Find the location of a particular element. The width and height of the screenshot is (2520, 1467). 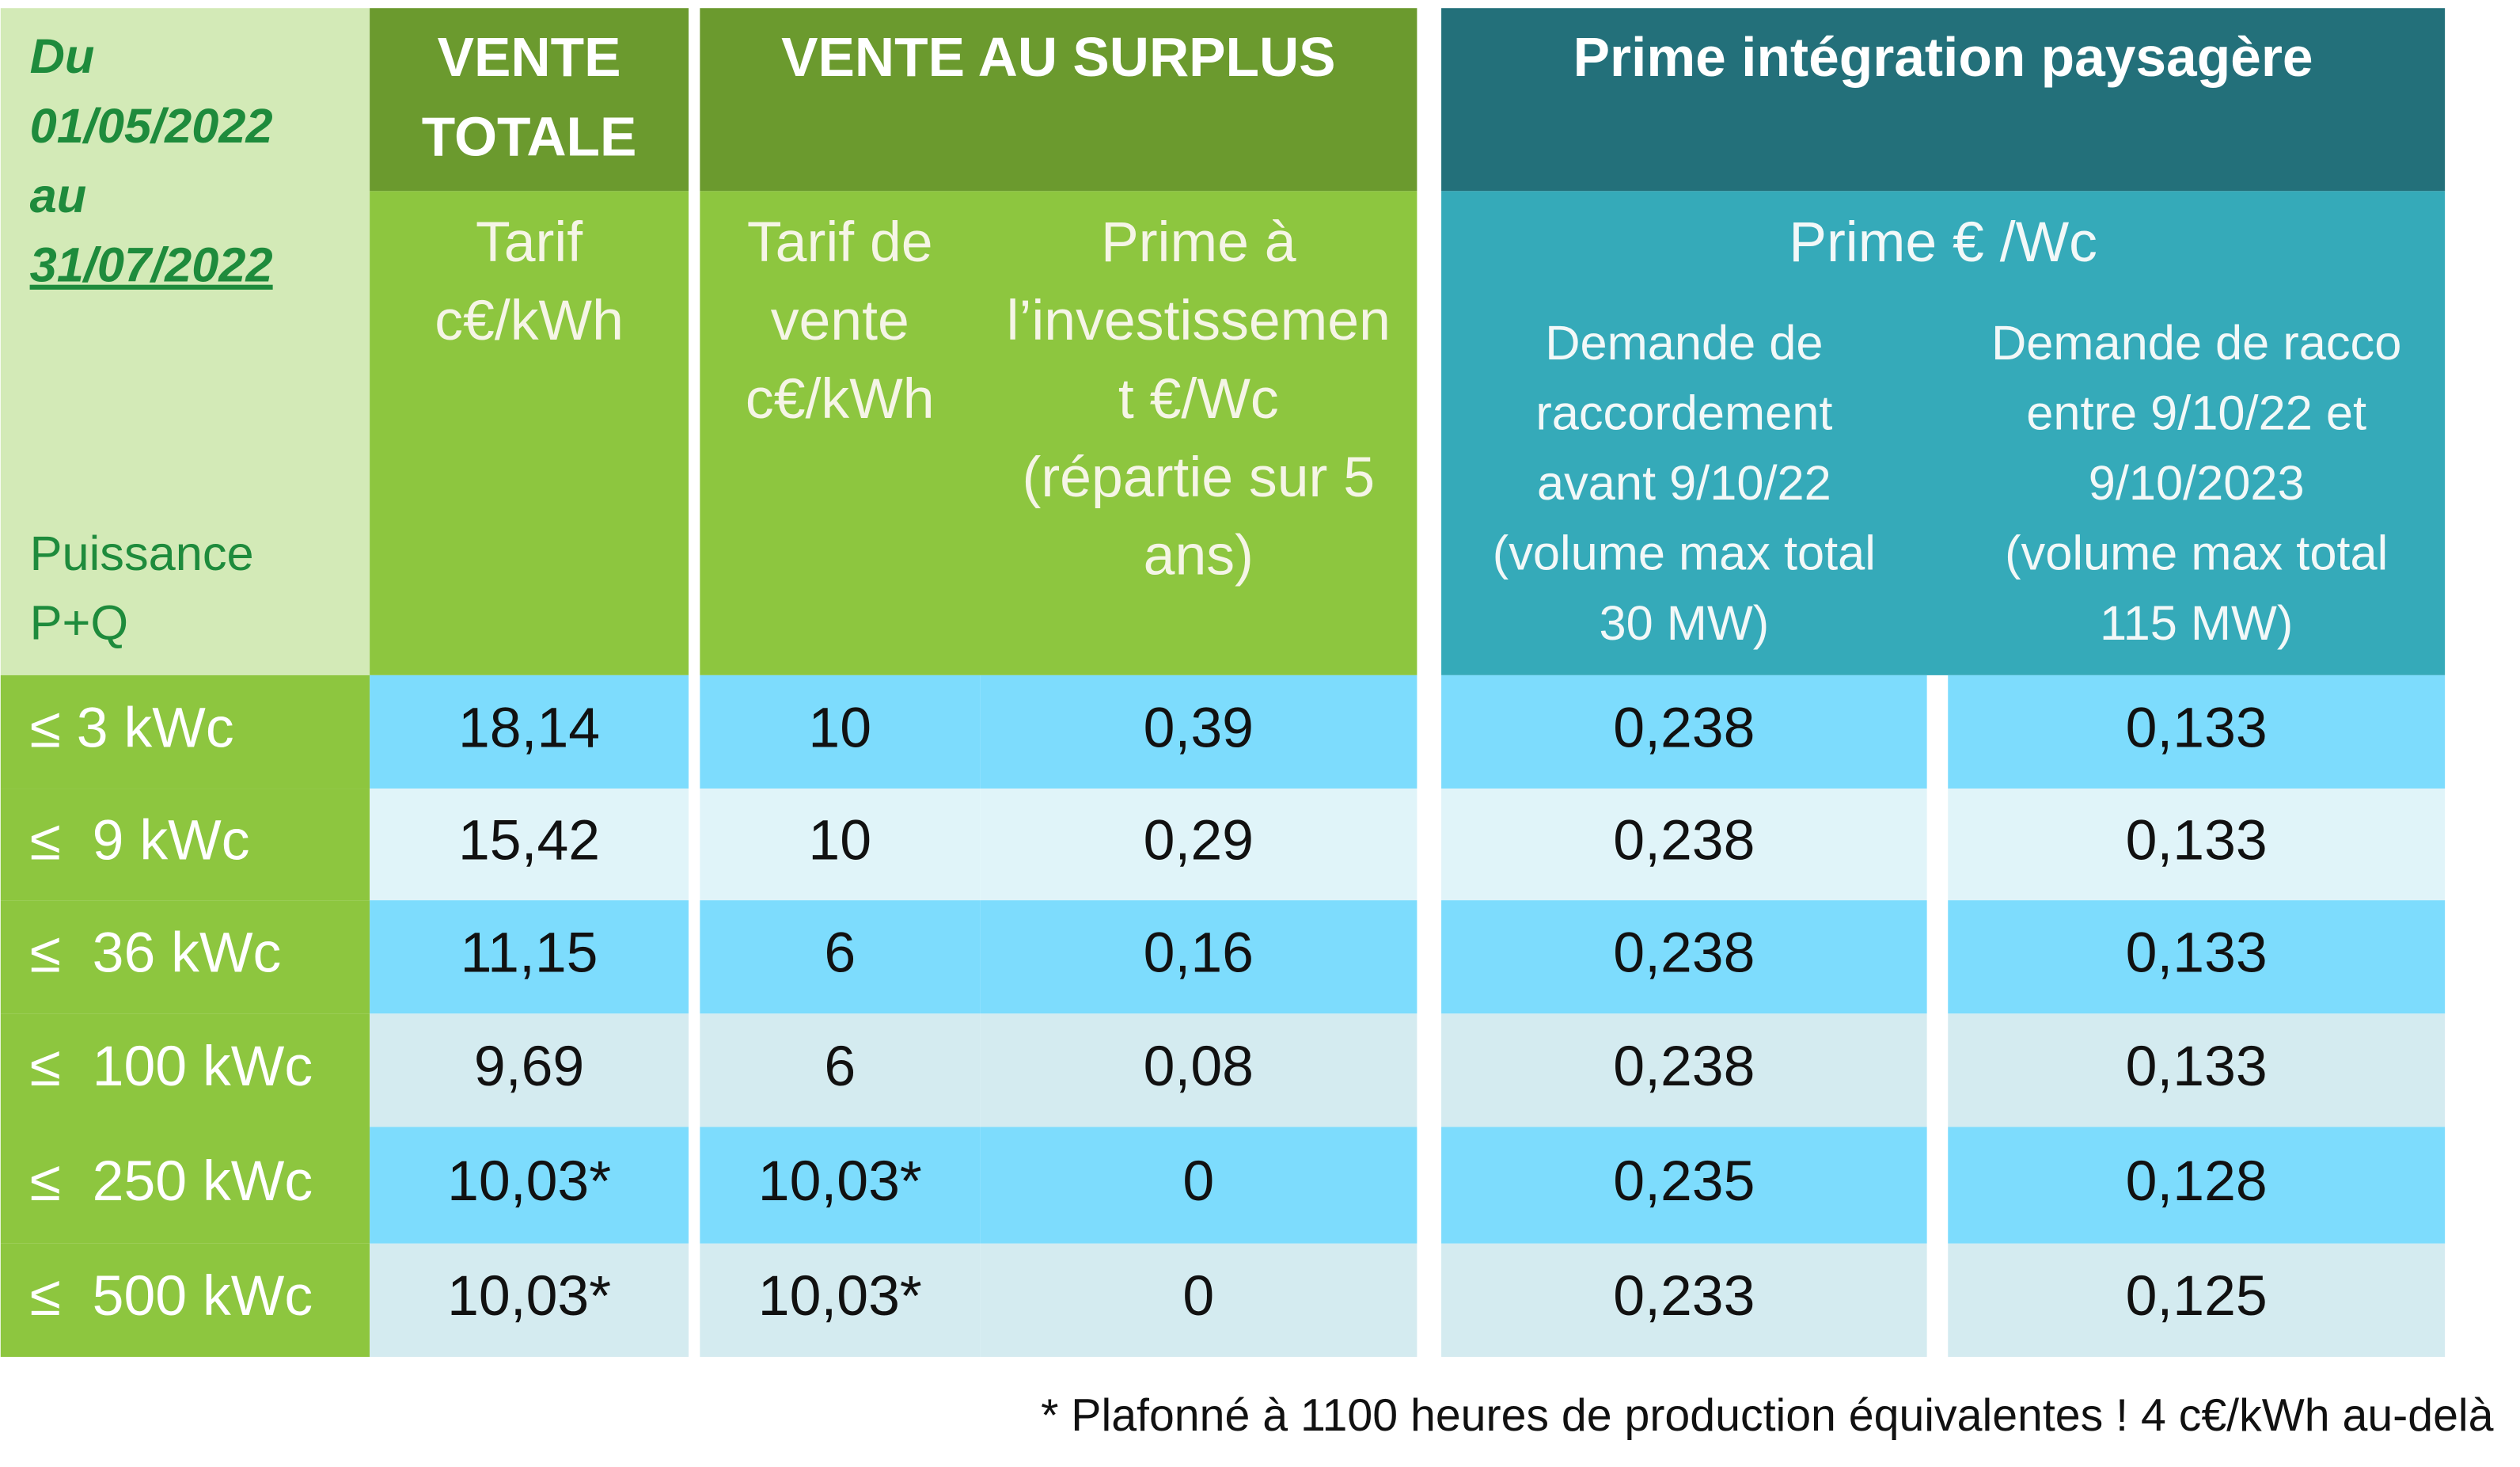

cell-value: 0,16 is located at coordinates (1199, 953).